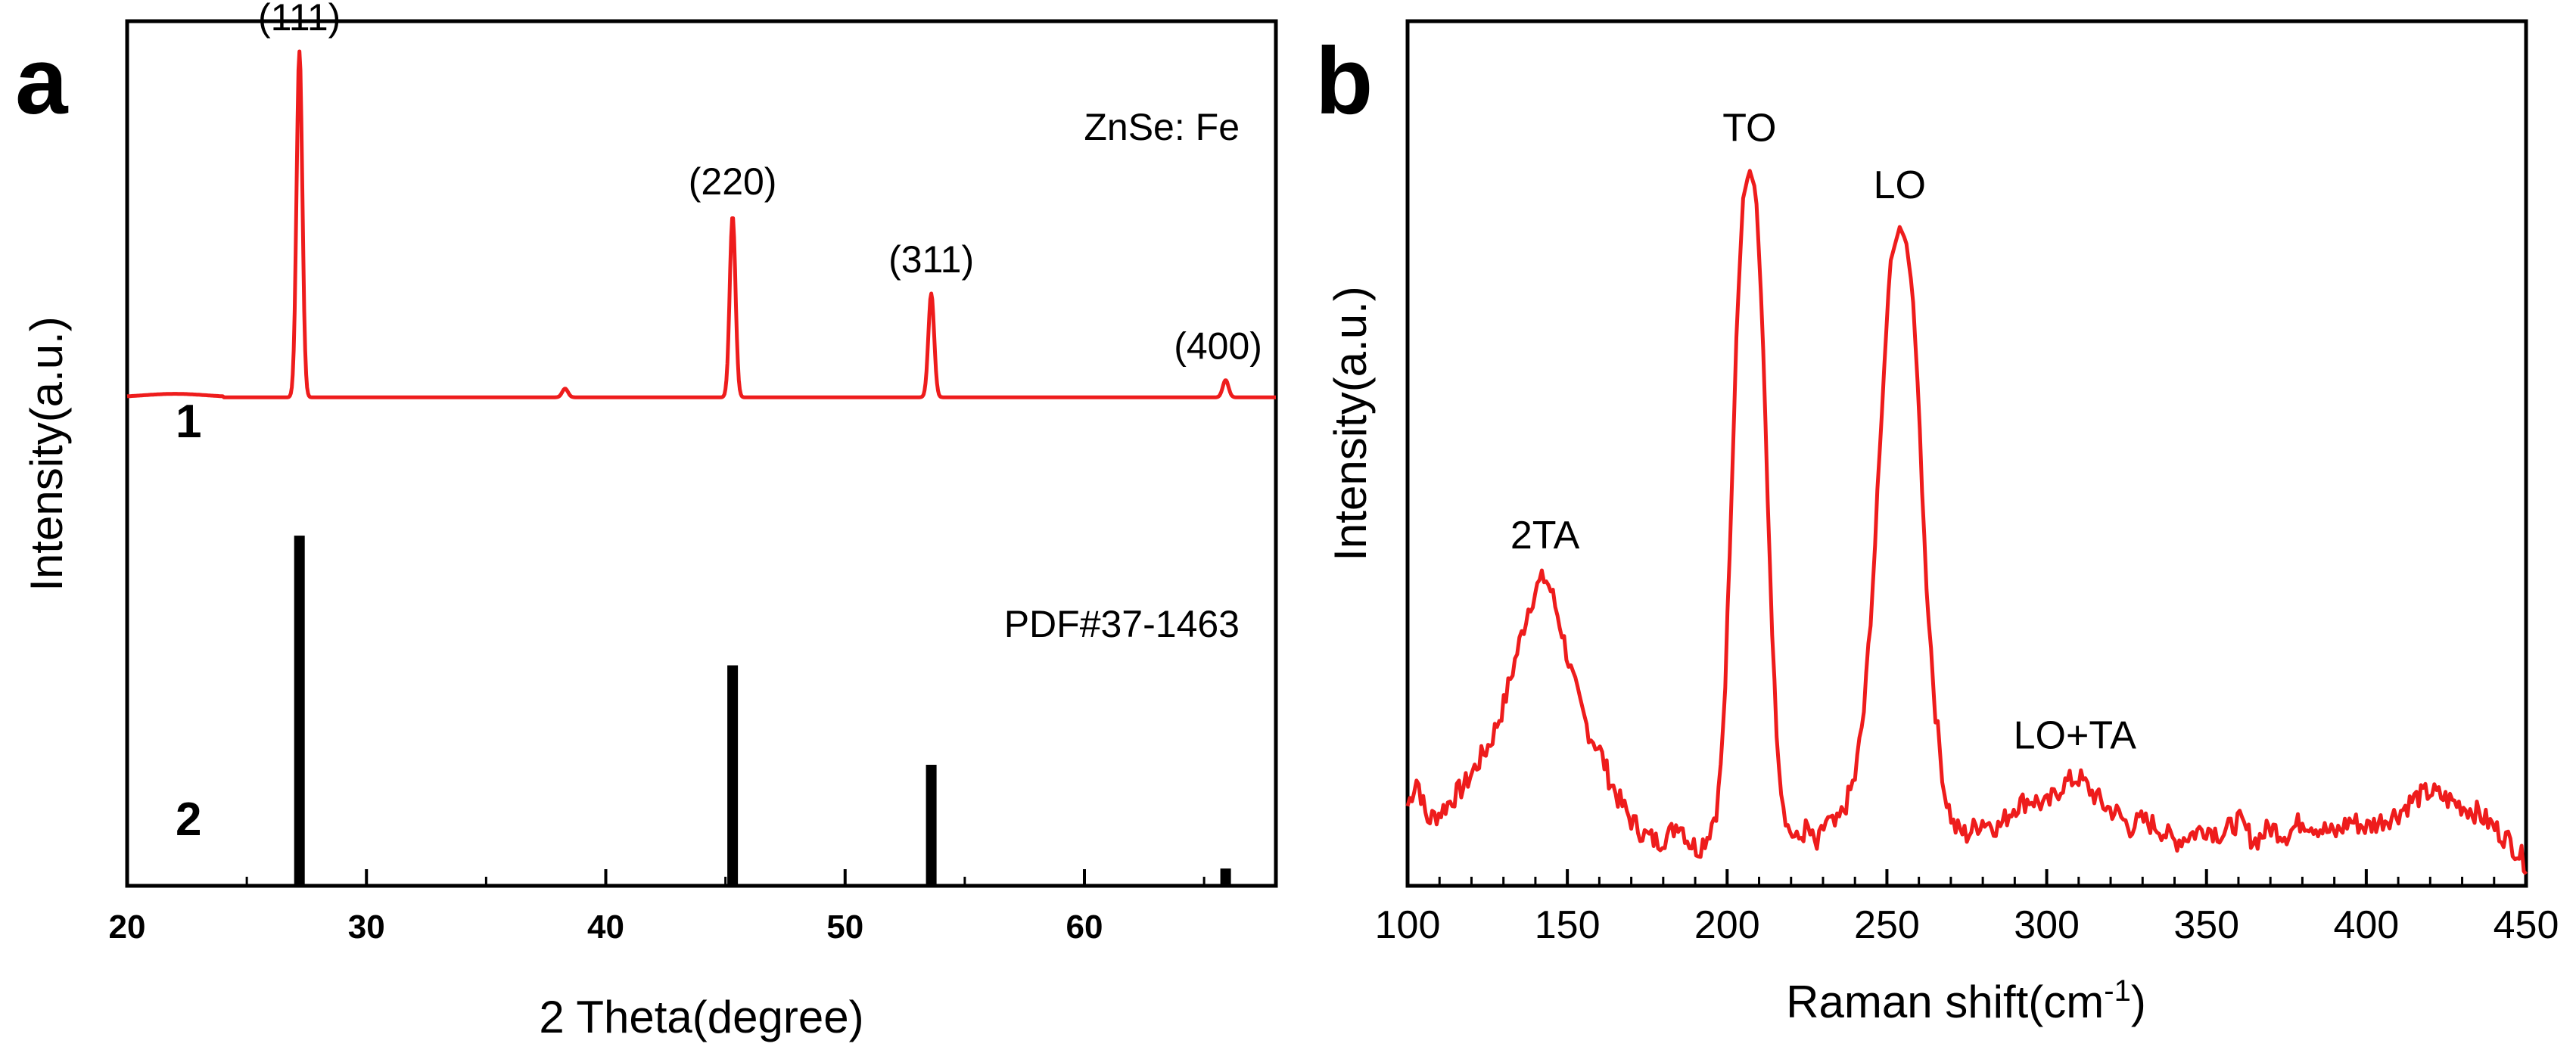 The height and width of the screenshot is (1053, 2576). What do you see at coordinates (1122, 624) in the screenshot?
I see `panel-a-reference-name: PDF#37-1463` at bounding box center [1122, 624].